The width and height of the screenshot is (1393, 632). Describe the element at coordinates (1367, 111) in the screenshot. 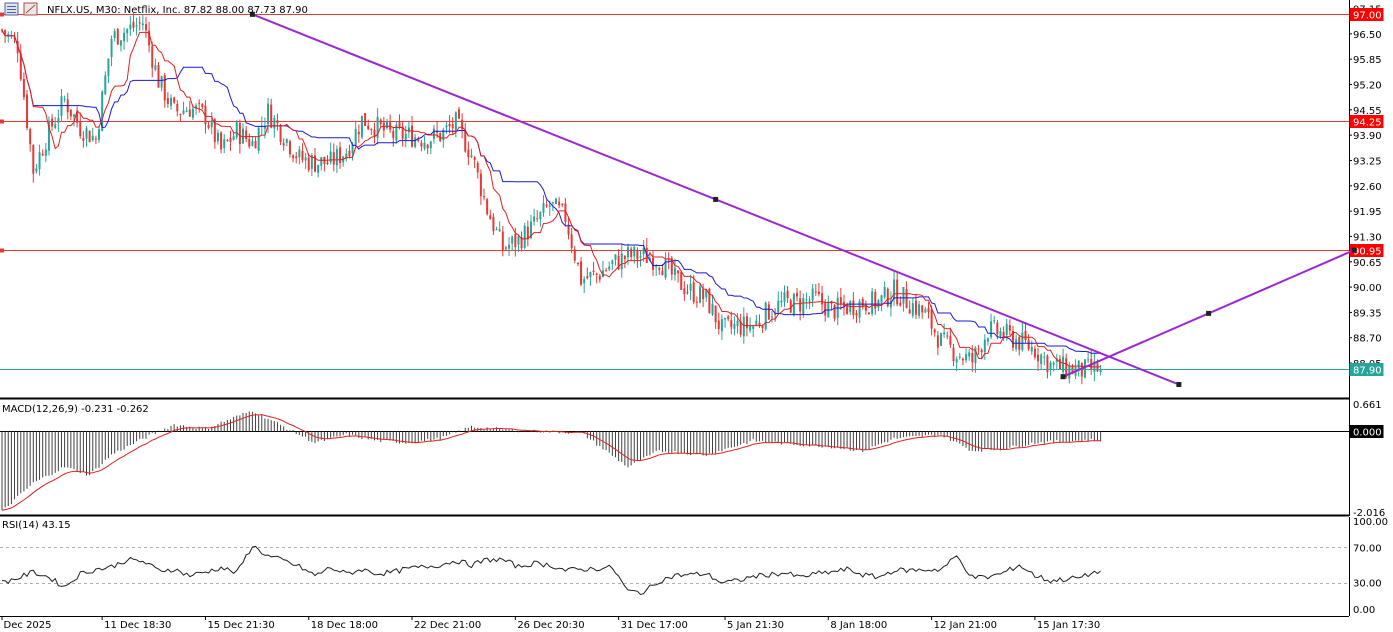

I see `price-tick-label: 94.55` at that location.